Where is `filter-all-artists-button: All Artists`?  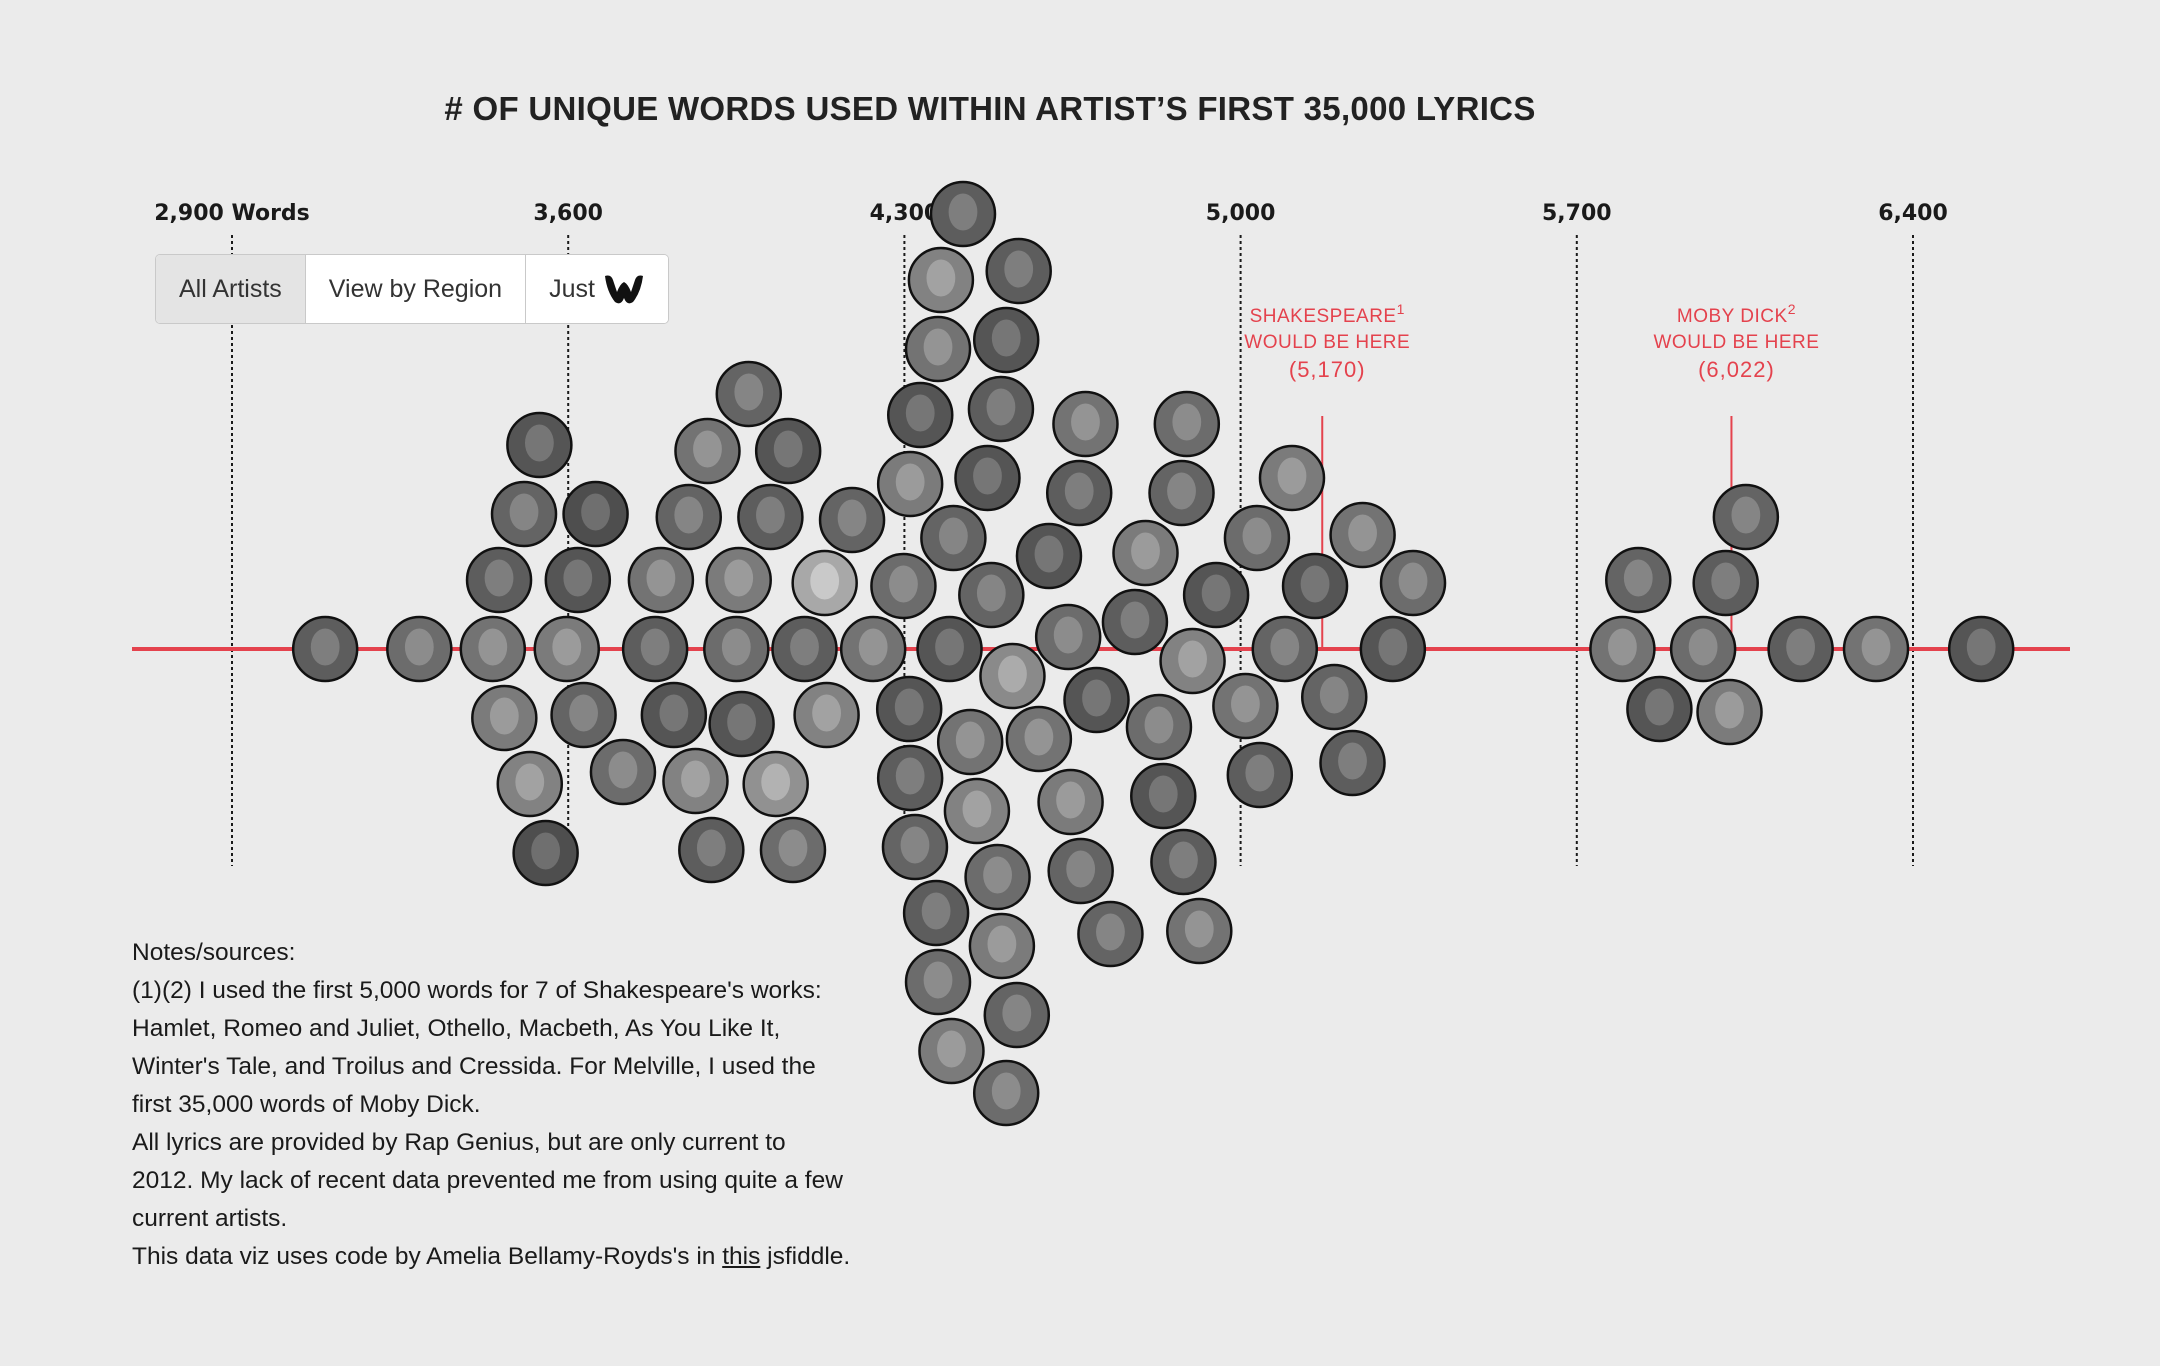 filter-all-artists-button: All Artists is located at coordinates (231, 289).